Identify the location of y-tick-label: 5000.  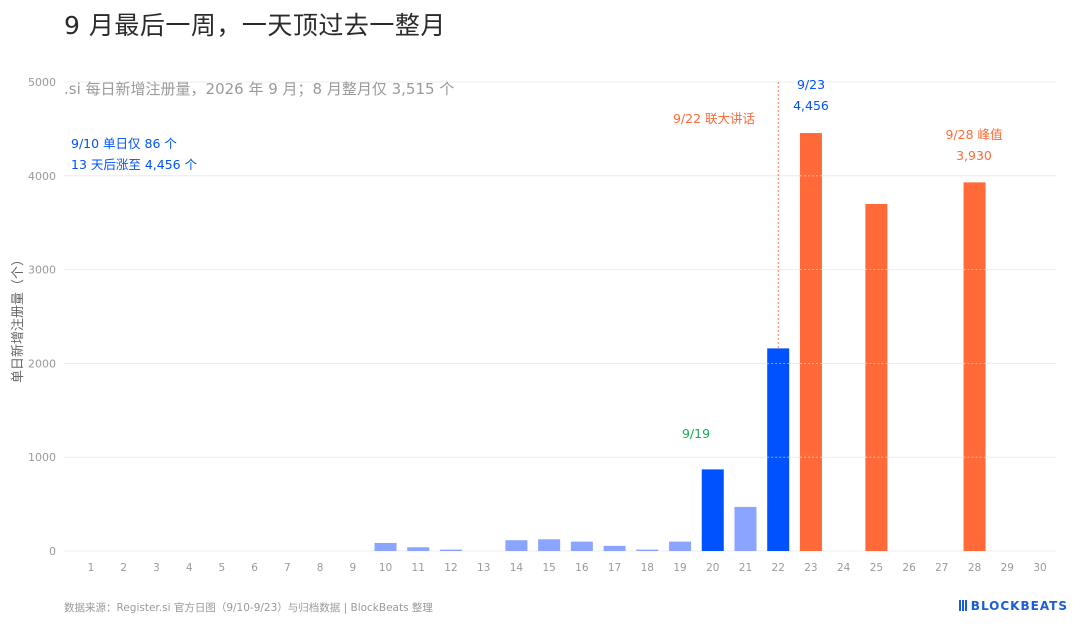
(42, 82).